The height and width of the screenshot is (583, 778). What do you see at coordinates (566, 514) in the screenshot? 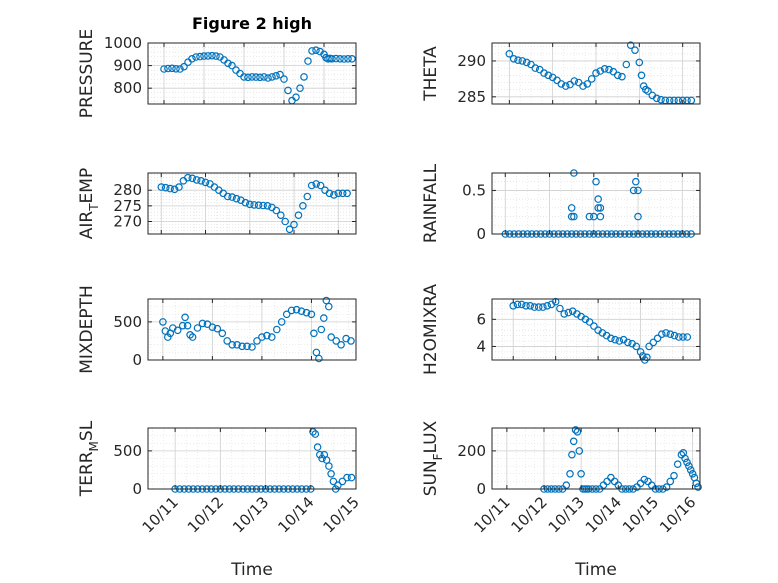
I see `x-tick-label: 10/13` at bounding box center [566, 514].